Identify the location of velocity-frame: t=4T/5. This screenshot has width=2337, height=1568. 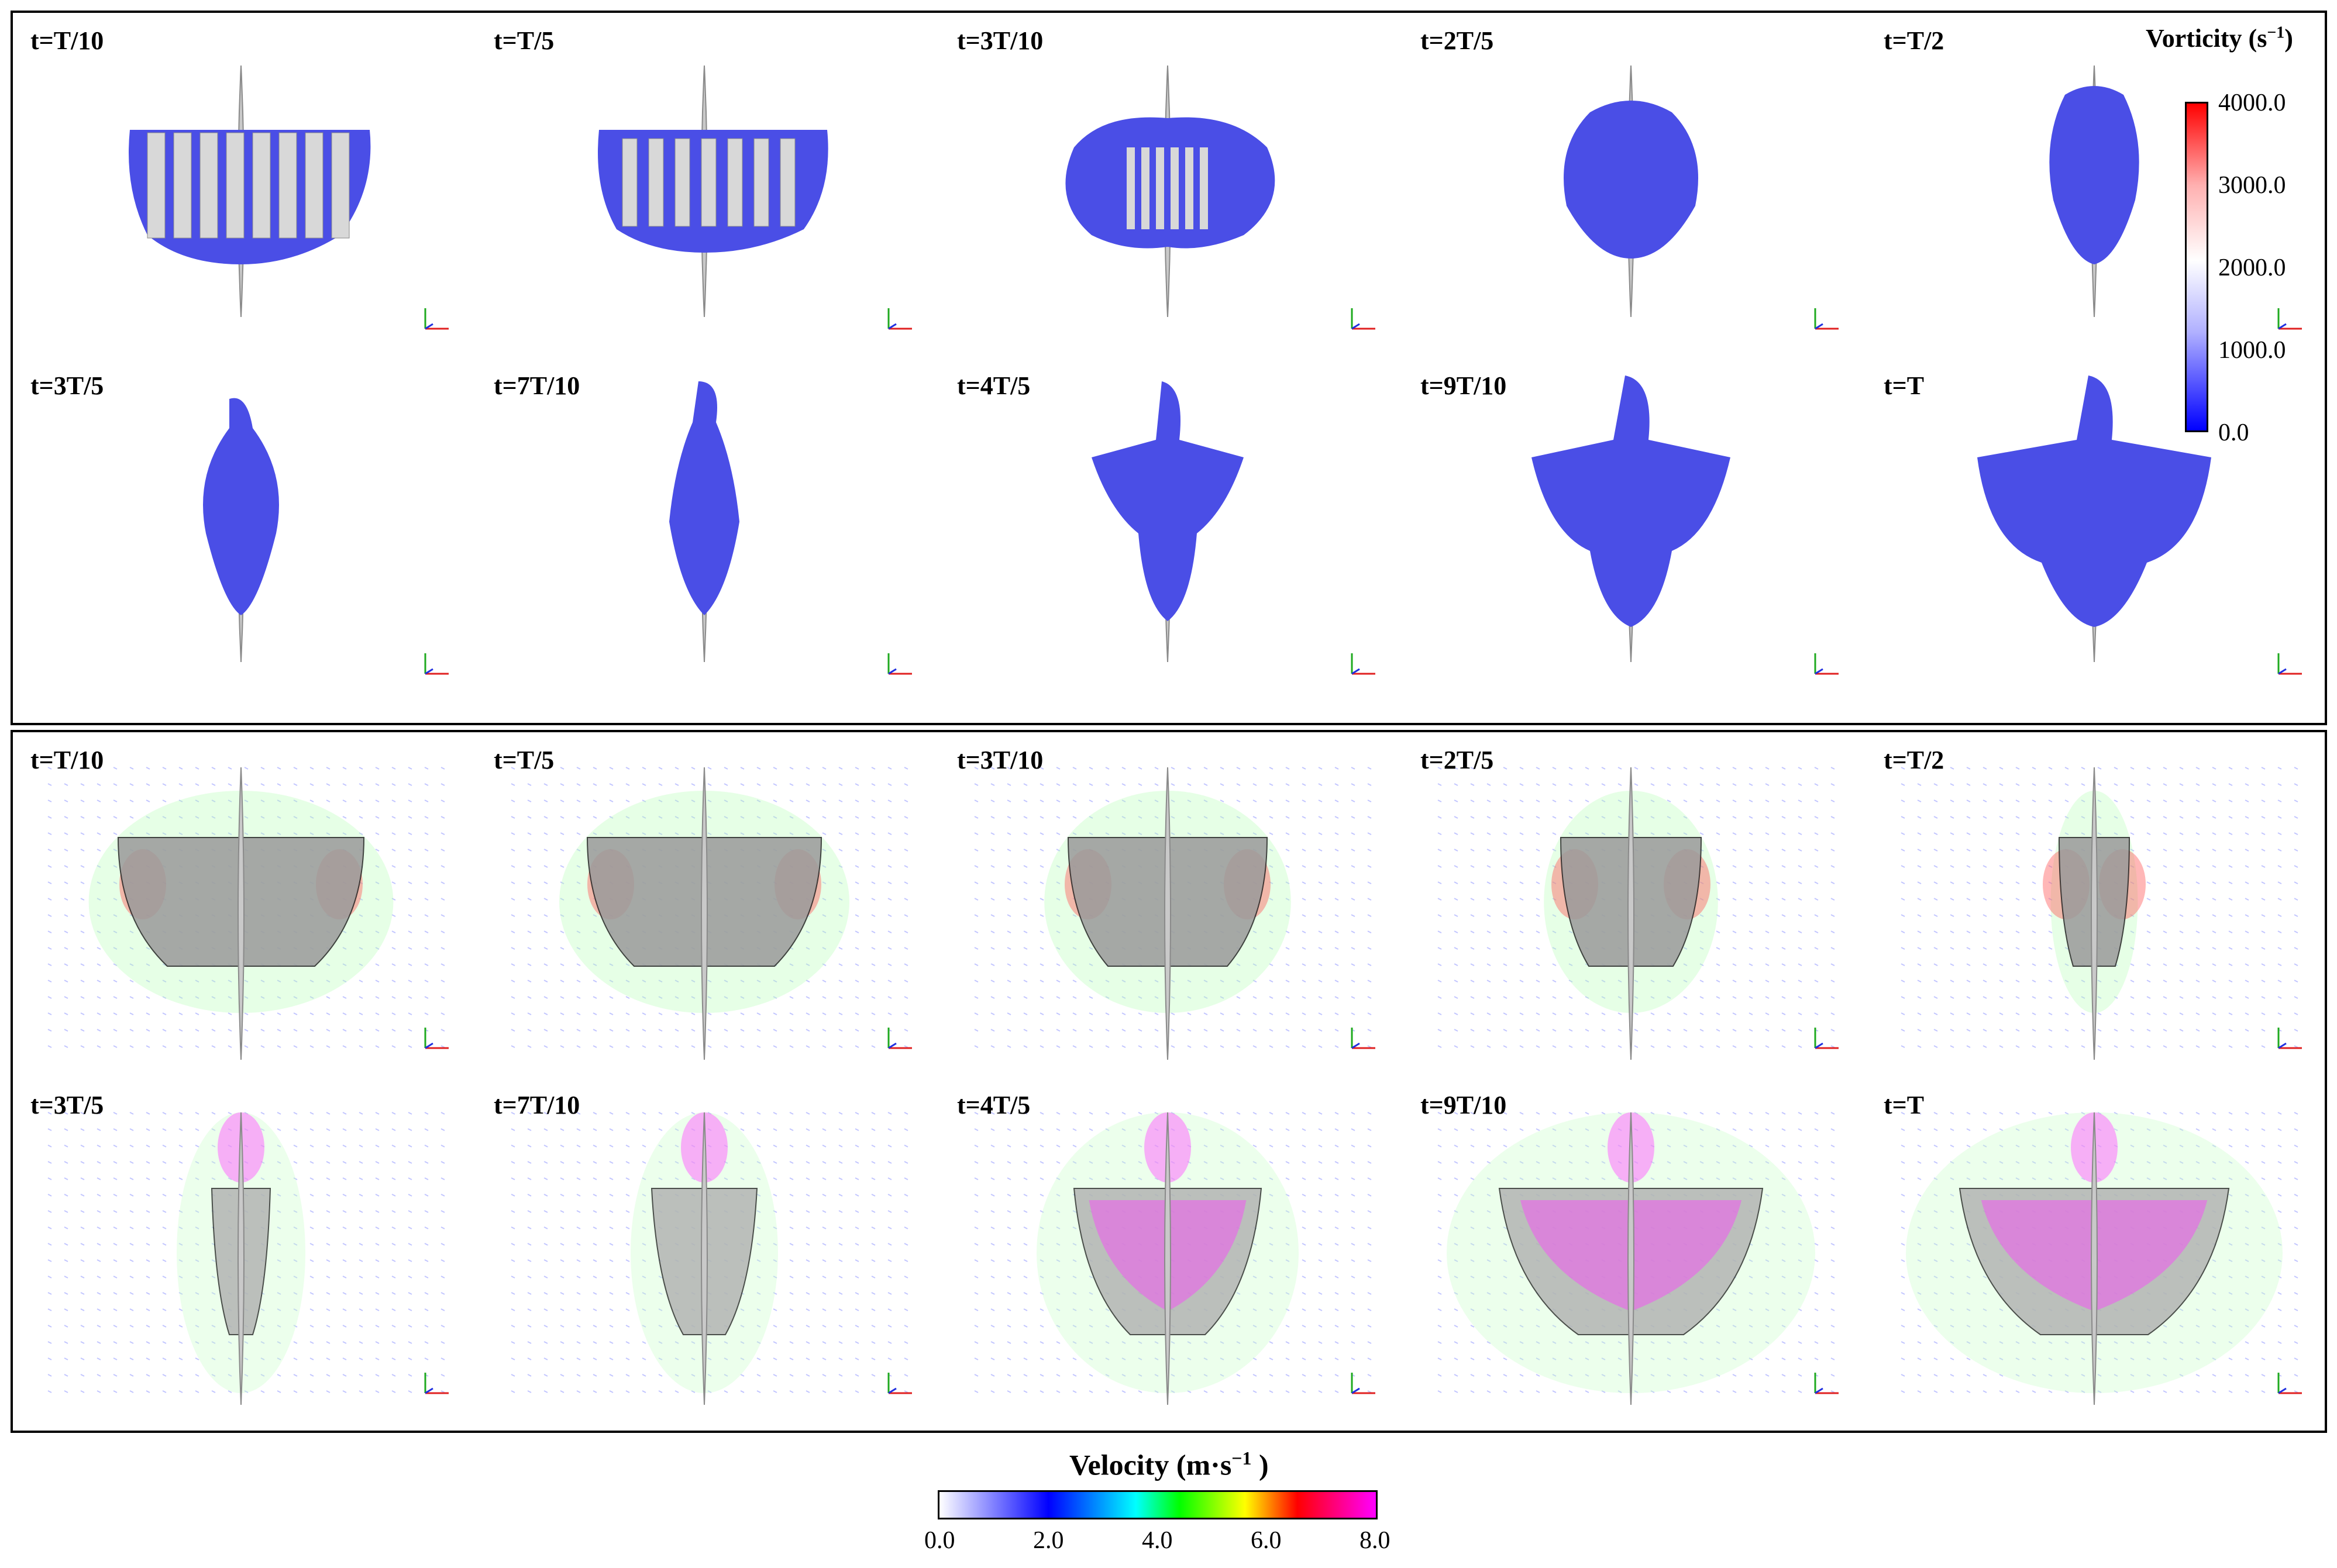
(1171, 1249).